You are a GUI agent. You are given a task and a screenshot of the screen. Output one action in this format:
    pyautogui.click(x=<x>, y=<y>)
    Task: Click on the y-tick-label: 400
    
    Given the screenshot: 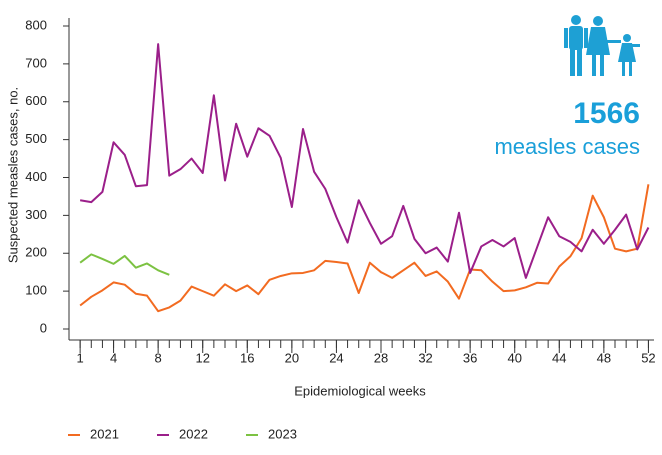 What is the action you would take?
    pyautogui.click(x=36, y=176)
    